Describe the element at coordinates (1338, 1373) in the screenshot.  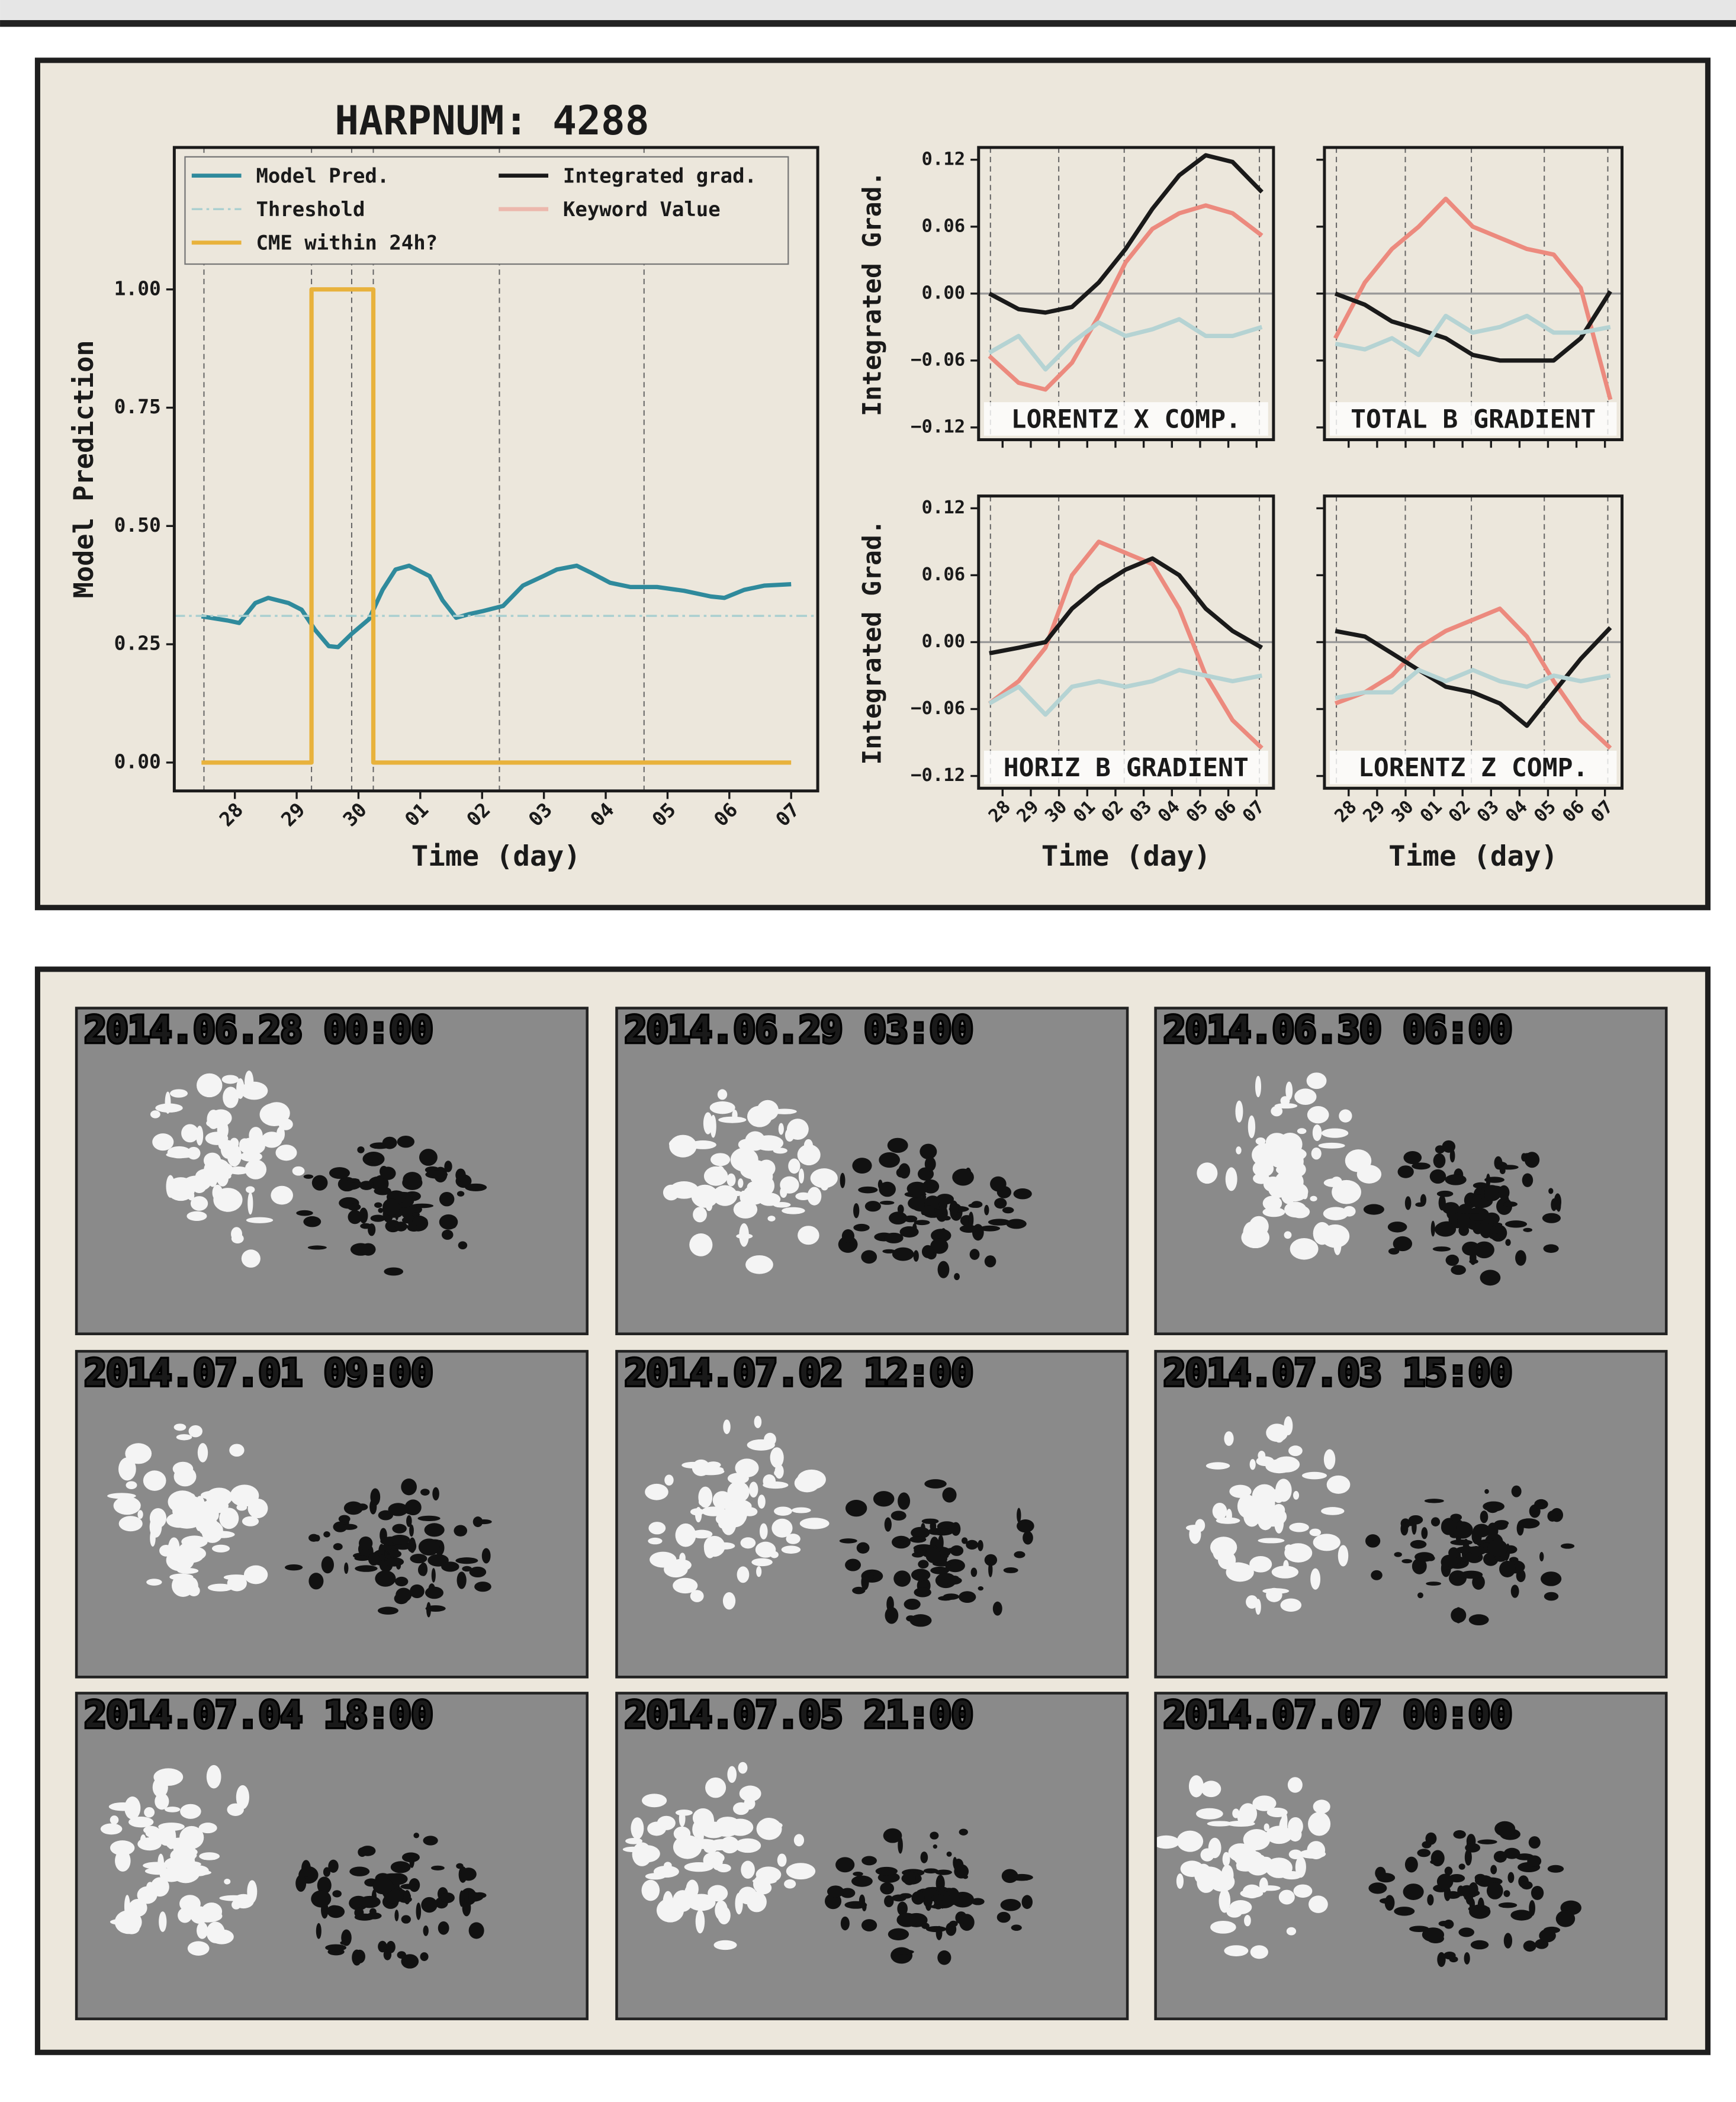
I see `snapshot-label: 2014.07.03 15:00` at that location.